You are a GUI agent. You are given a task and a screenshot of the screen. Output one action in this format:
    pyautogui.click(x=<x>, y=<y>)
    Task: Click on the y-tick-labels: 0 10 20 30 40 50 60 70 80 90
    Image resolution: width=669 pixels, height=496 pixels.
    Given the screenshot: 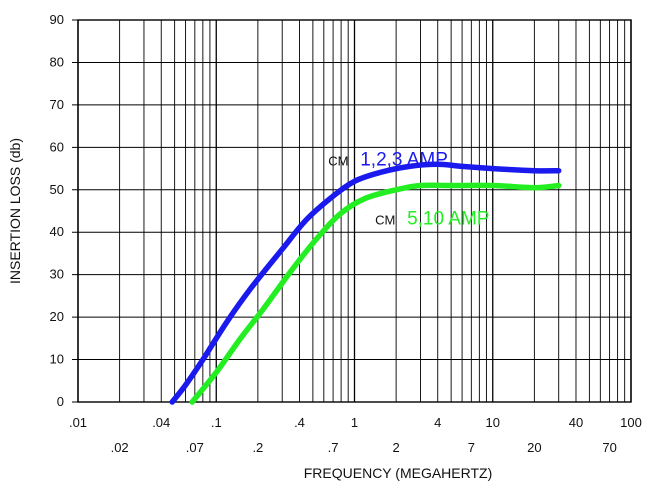 What is the action you would take?
    pyautogui.click(x=57, y=210)
    